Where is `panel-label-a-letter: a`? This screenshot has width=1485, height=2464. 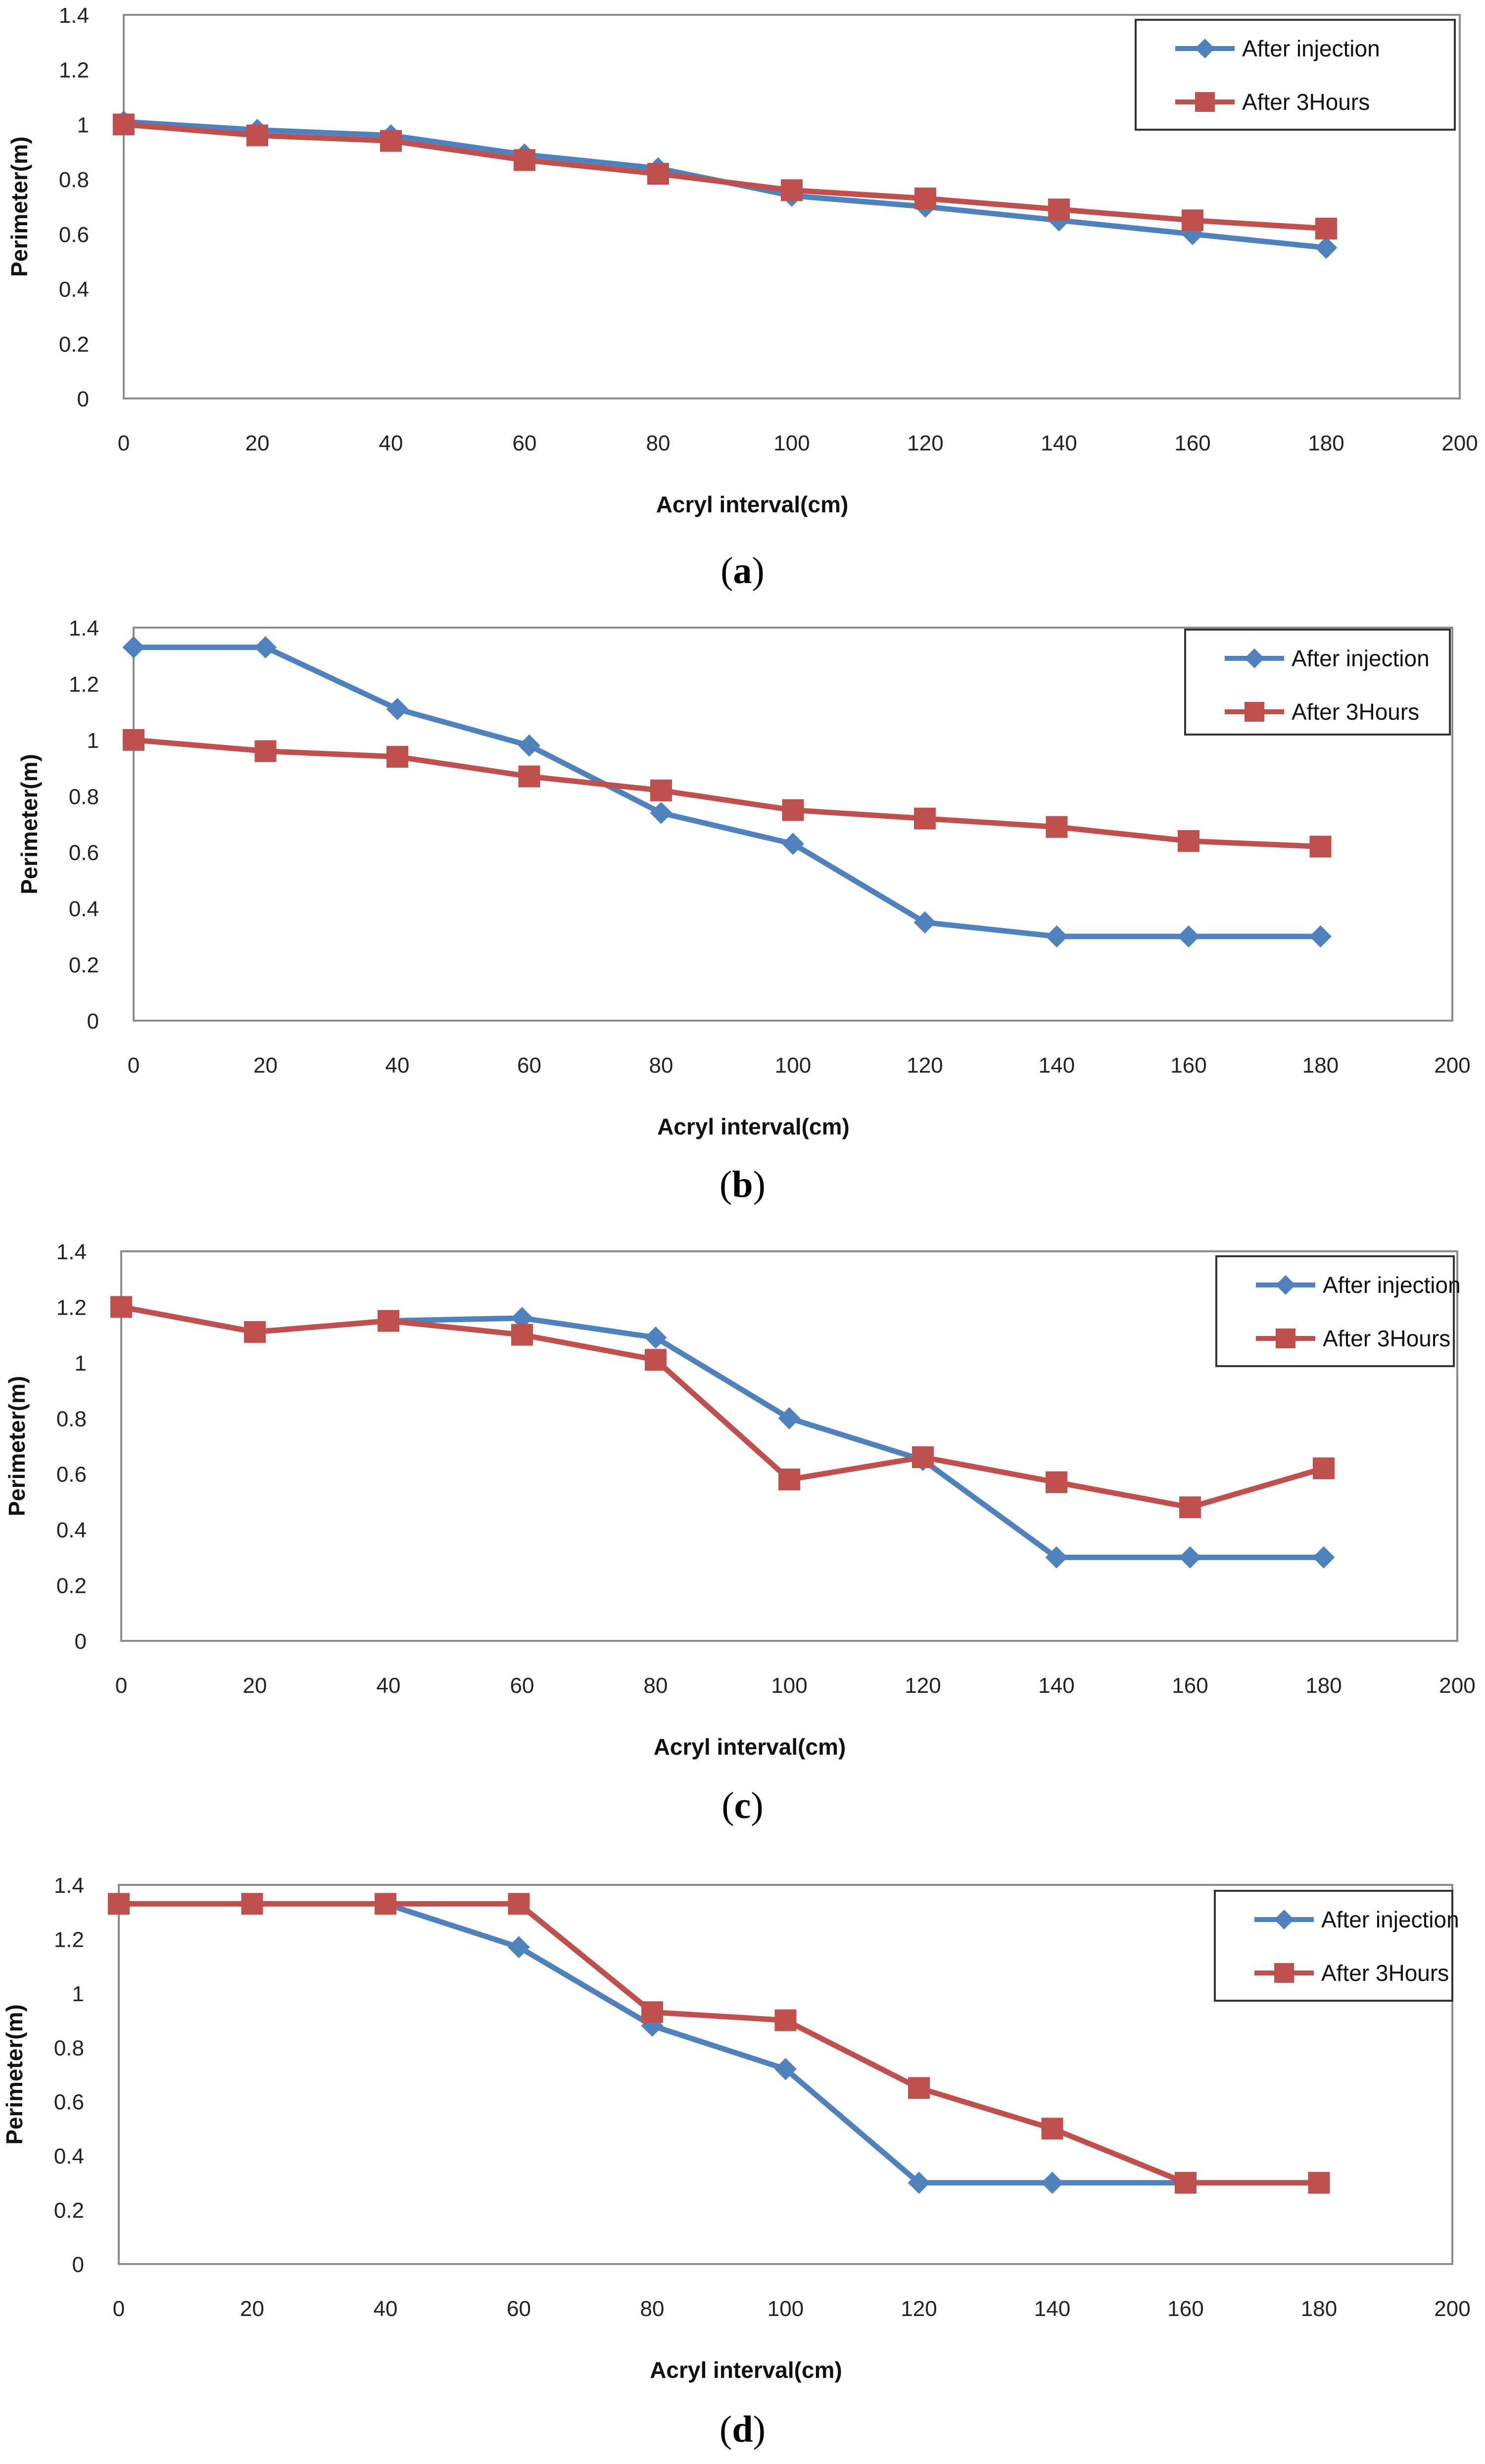
panel-label-a-letter: a is located at coordinates (742, 570).